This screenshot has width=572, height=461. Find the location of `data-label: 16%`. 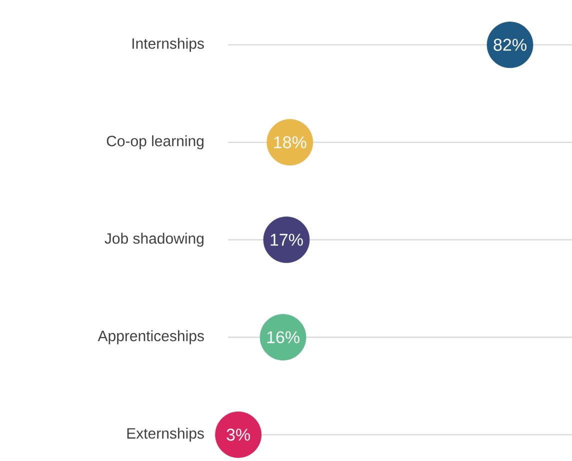

data-label: 16% is located at coordinates (283, 337).